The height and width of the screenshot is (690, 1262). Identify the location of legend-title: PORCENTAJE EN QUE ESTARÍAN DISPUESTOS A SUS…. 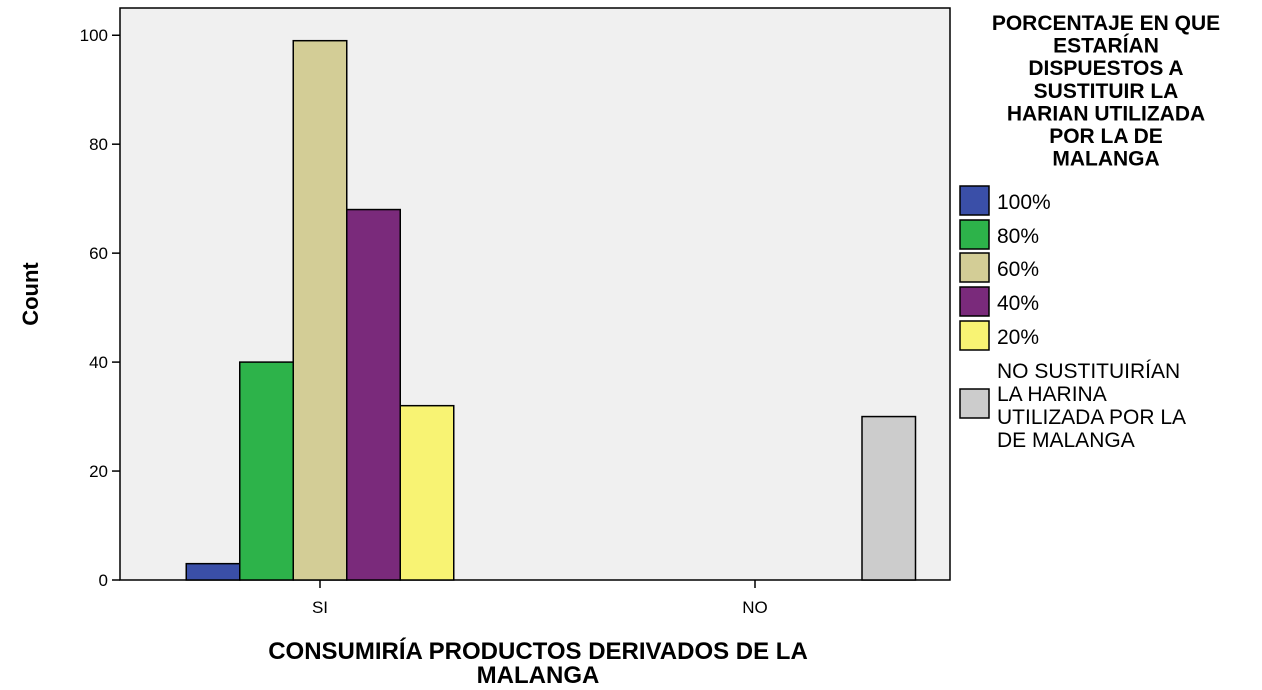
(1106, 91).